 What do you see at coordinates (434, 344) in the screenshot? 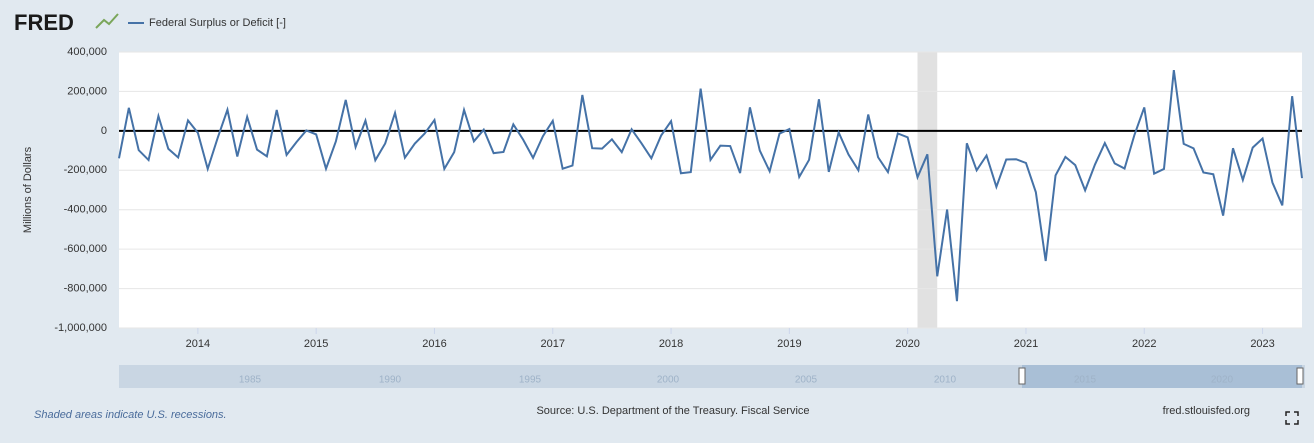
I see `x-tick-label: 2016` at bounding box center [434, 344].